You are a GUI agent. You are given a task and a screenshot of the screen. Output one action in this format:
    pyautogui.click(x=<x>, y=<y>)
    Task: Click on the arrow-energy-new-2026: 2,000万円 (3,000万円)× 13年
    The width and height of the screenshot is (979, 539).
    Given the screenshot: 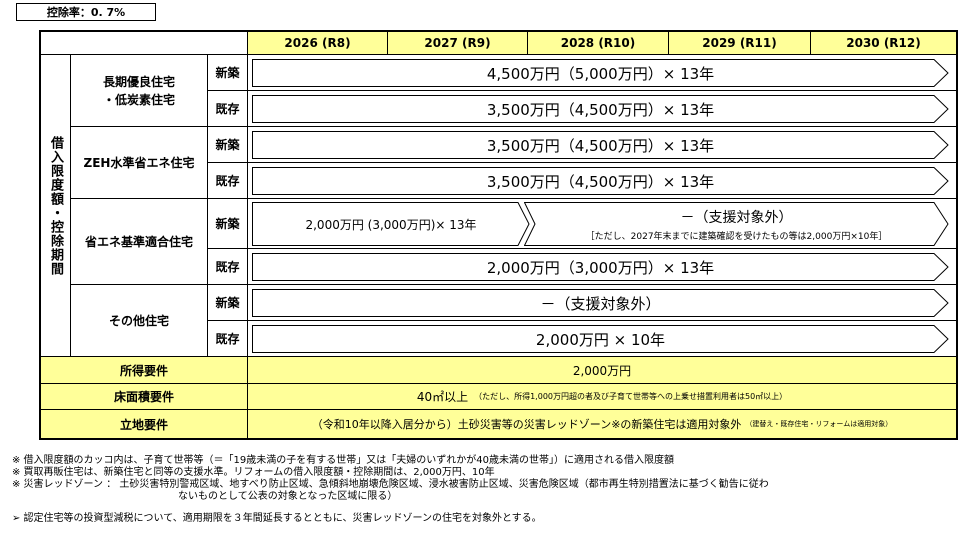 What is the action you would take?
    pyautogui.click(x=391, y=224)
    